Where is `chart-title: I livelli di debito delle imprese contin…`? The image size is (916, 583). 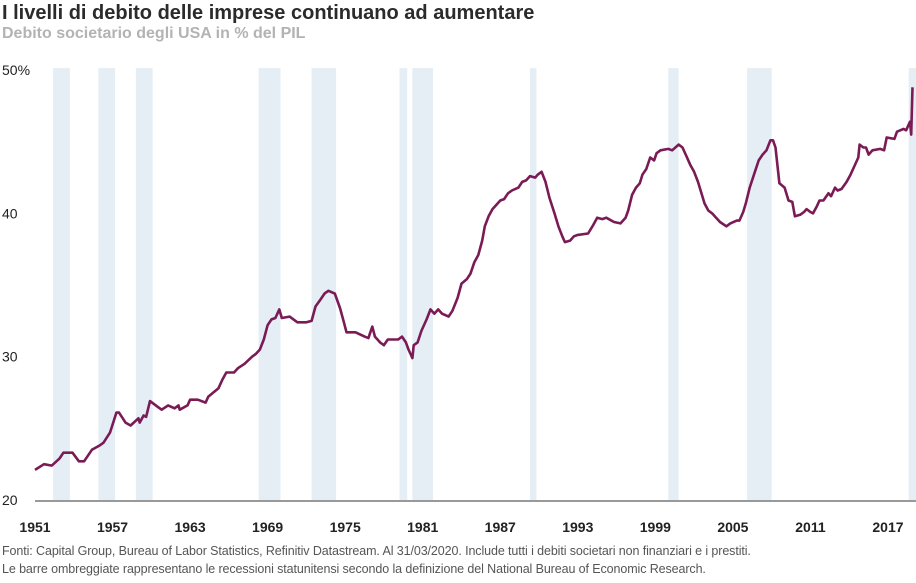 chart-title: I livelli di debito delle imprese contin… is located at coordinates (268, 13).